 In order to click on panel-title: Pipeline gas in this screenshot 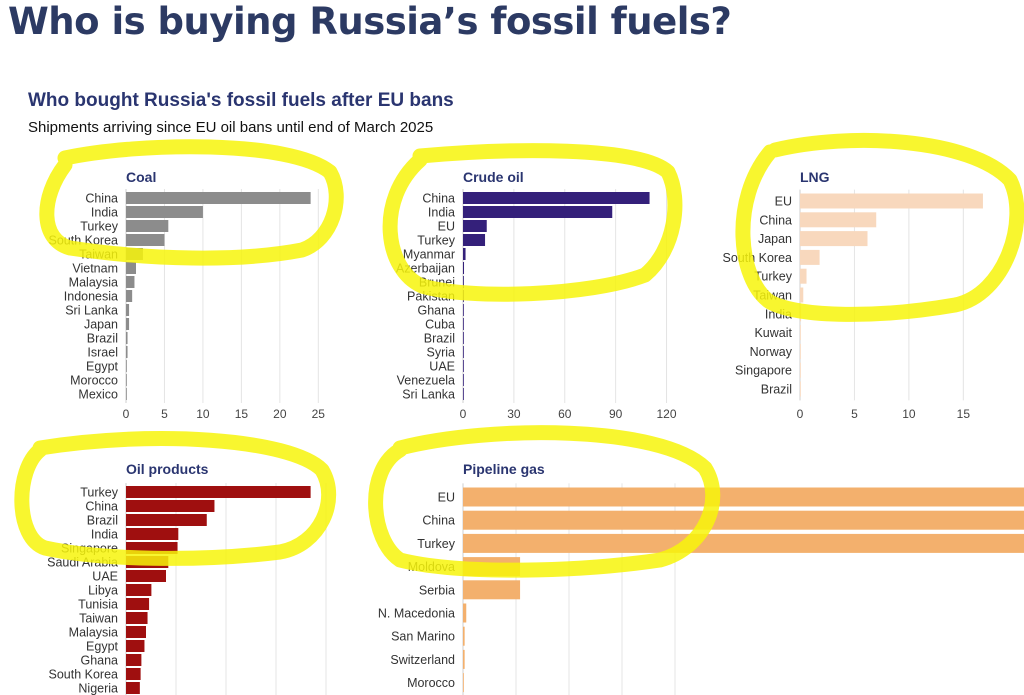, I will do `click(504, 469)`.